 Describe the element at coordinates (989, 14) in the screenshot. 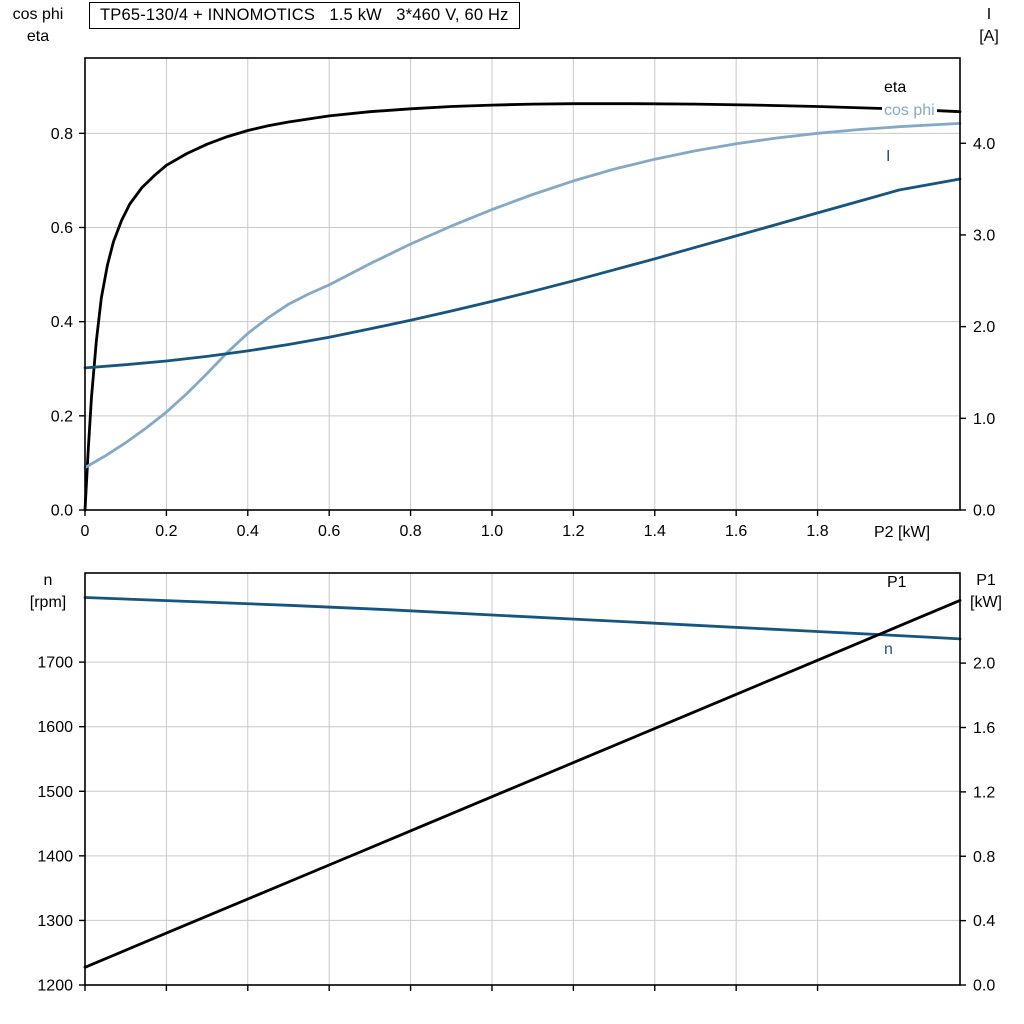

I see `right-axis-title-line1: I` at that location.